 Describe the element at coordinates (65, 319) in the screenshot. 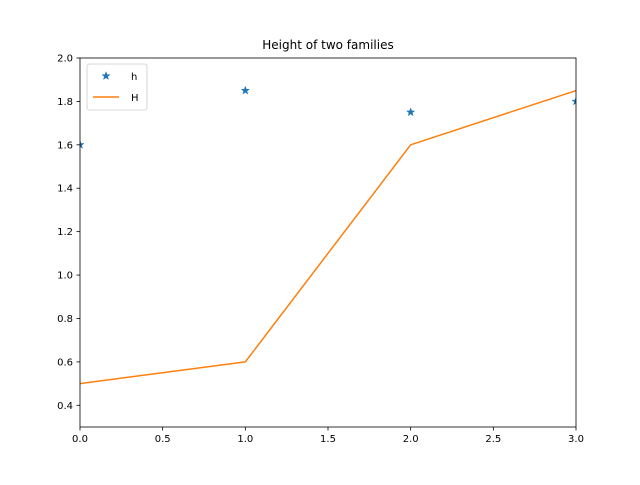

I see `y-tick-label: 0.8` at that location.